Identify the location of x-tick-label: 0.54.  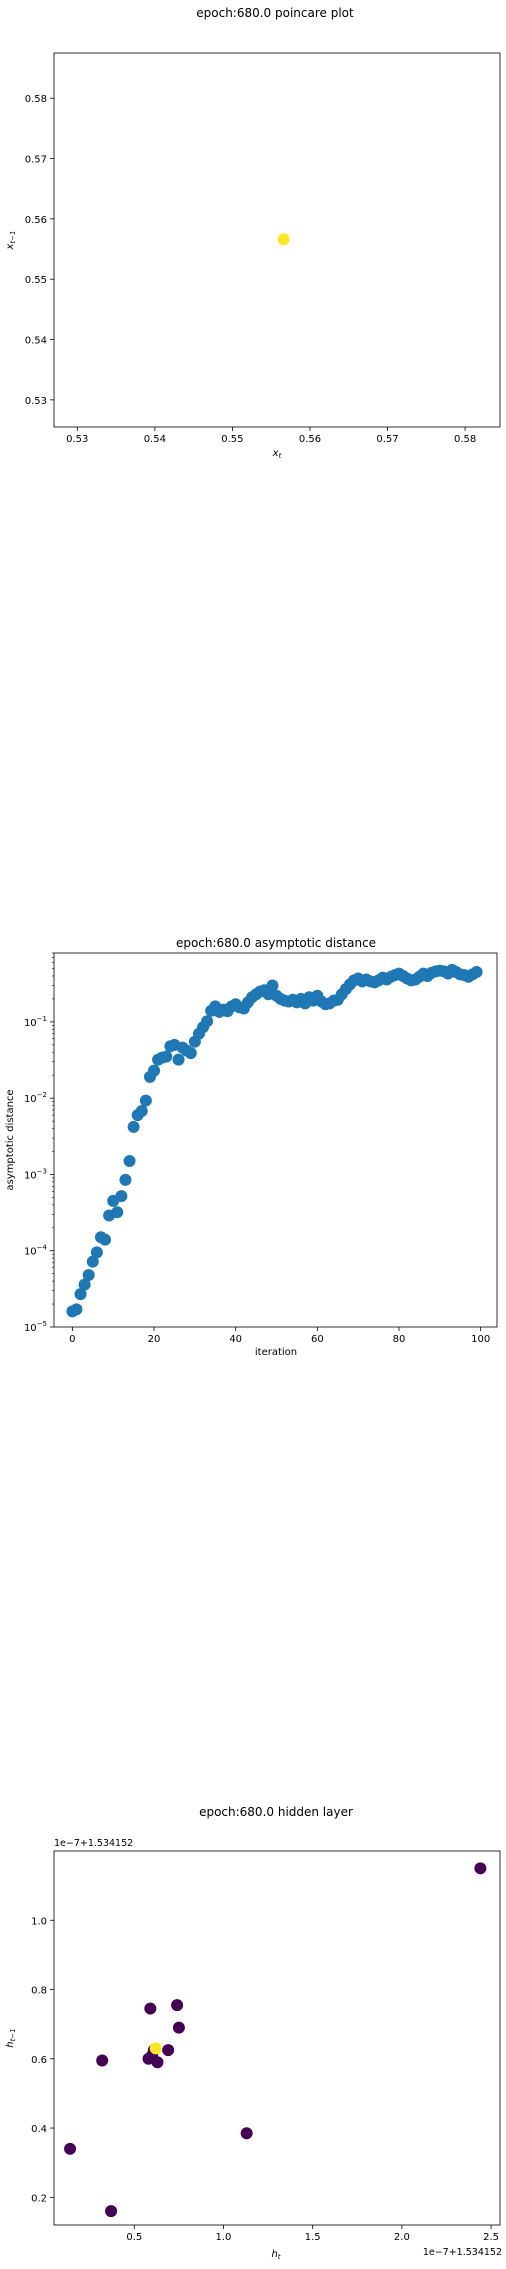
(155, 439).